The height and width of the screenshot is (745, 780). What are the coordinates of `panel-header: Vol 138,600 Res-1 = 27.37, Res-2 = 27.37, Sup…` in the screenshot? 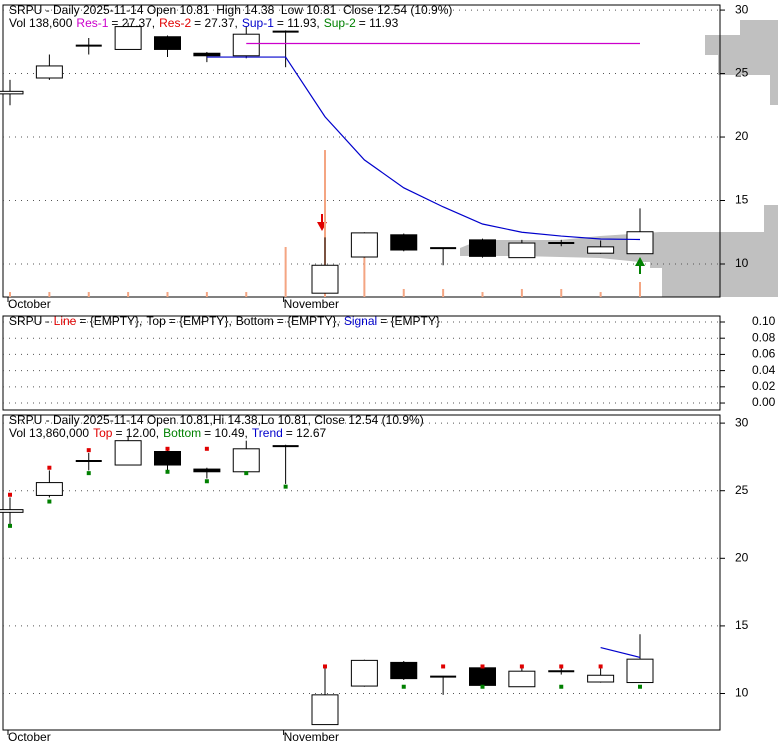 It's located at (205, 23).